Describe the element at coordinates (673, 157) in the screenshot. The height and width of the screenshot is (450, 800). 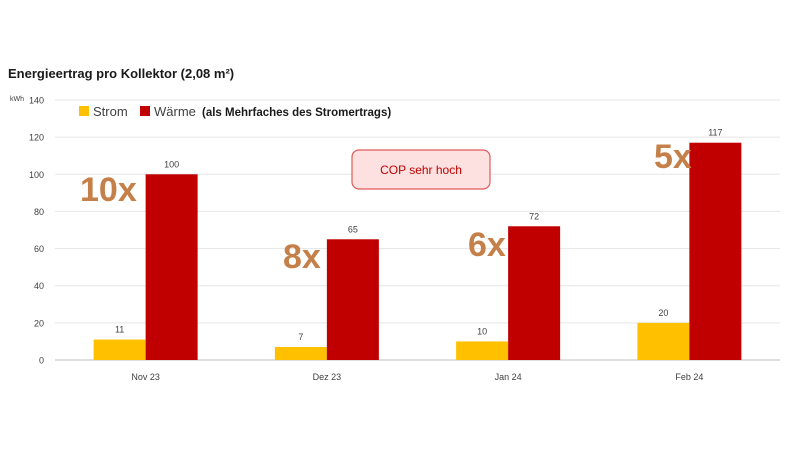
I see `multiplier-label: 5x` at that location.